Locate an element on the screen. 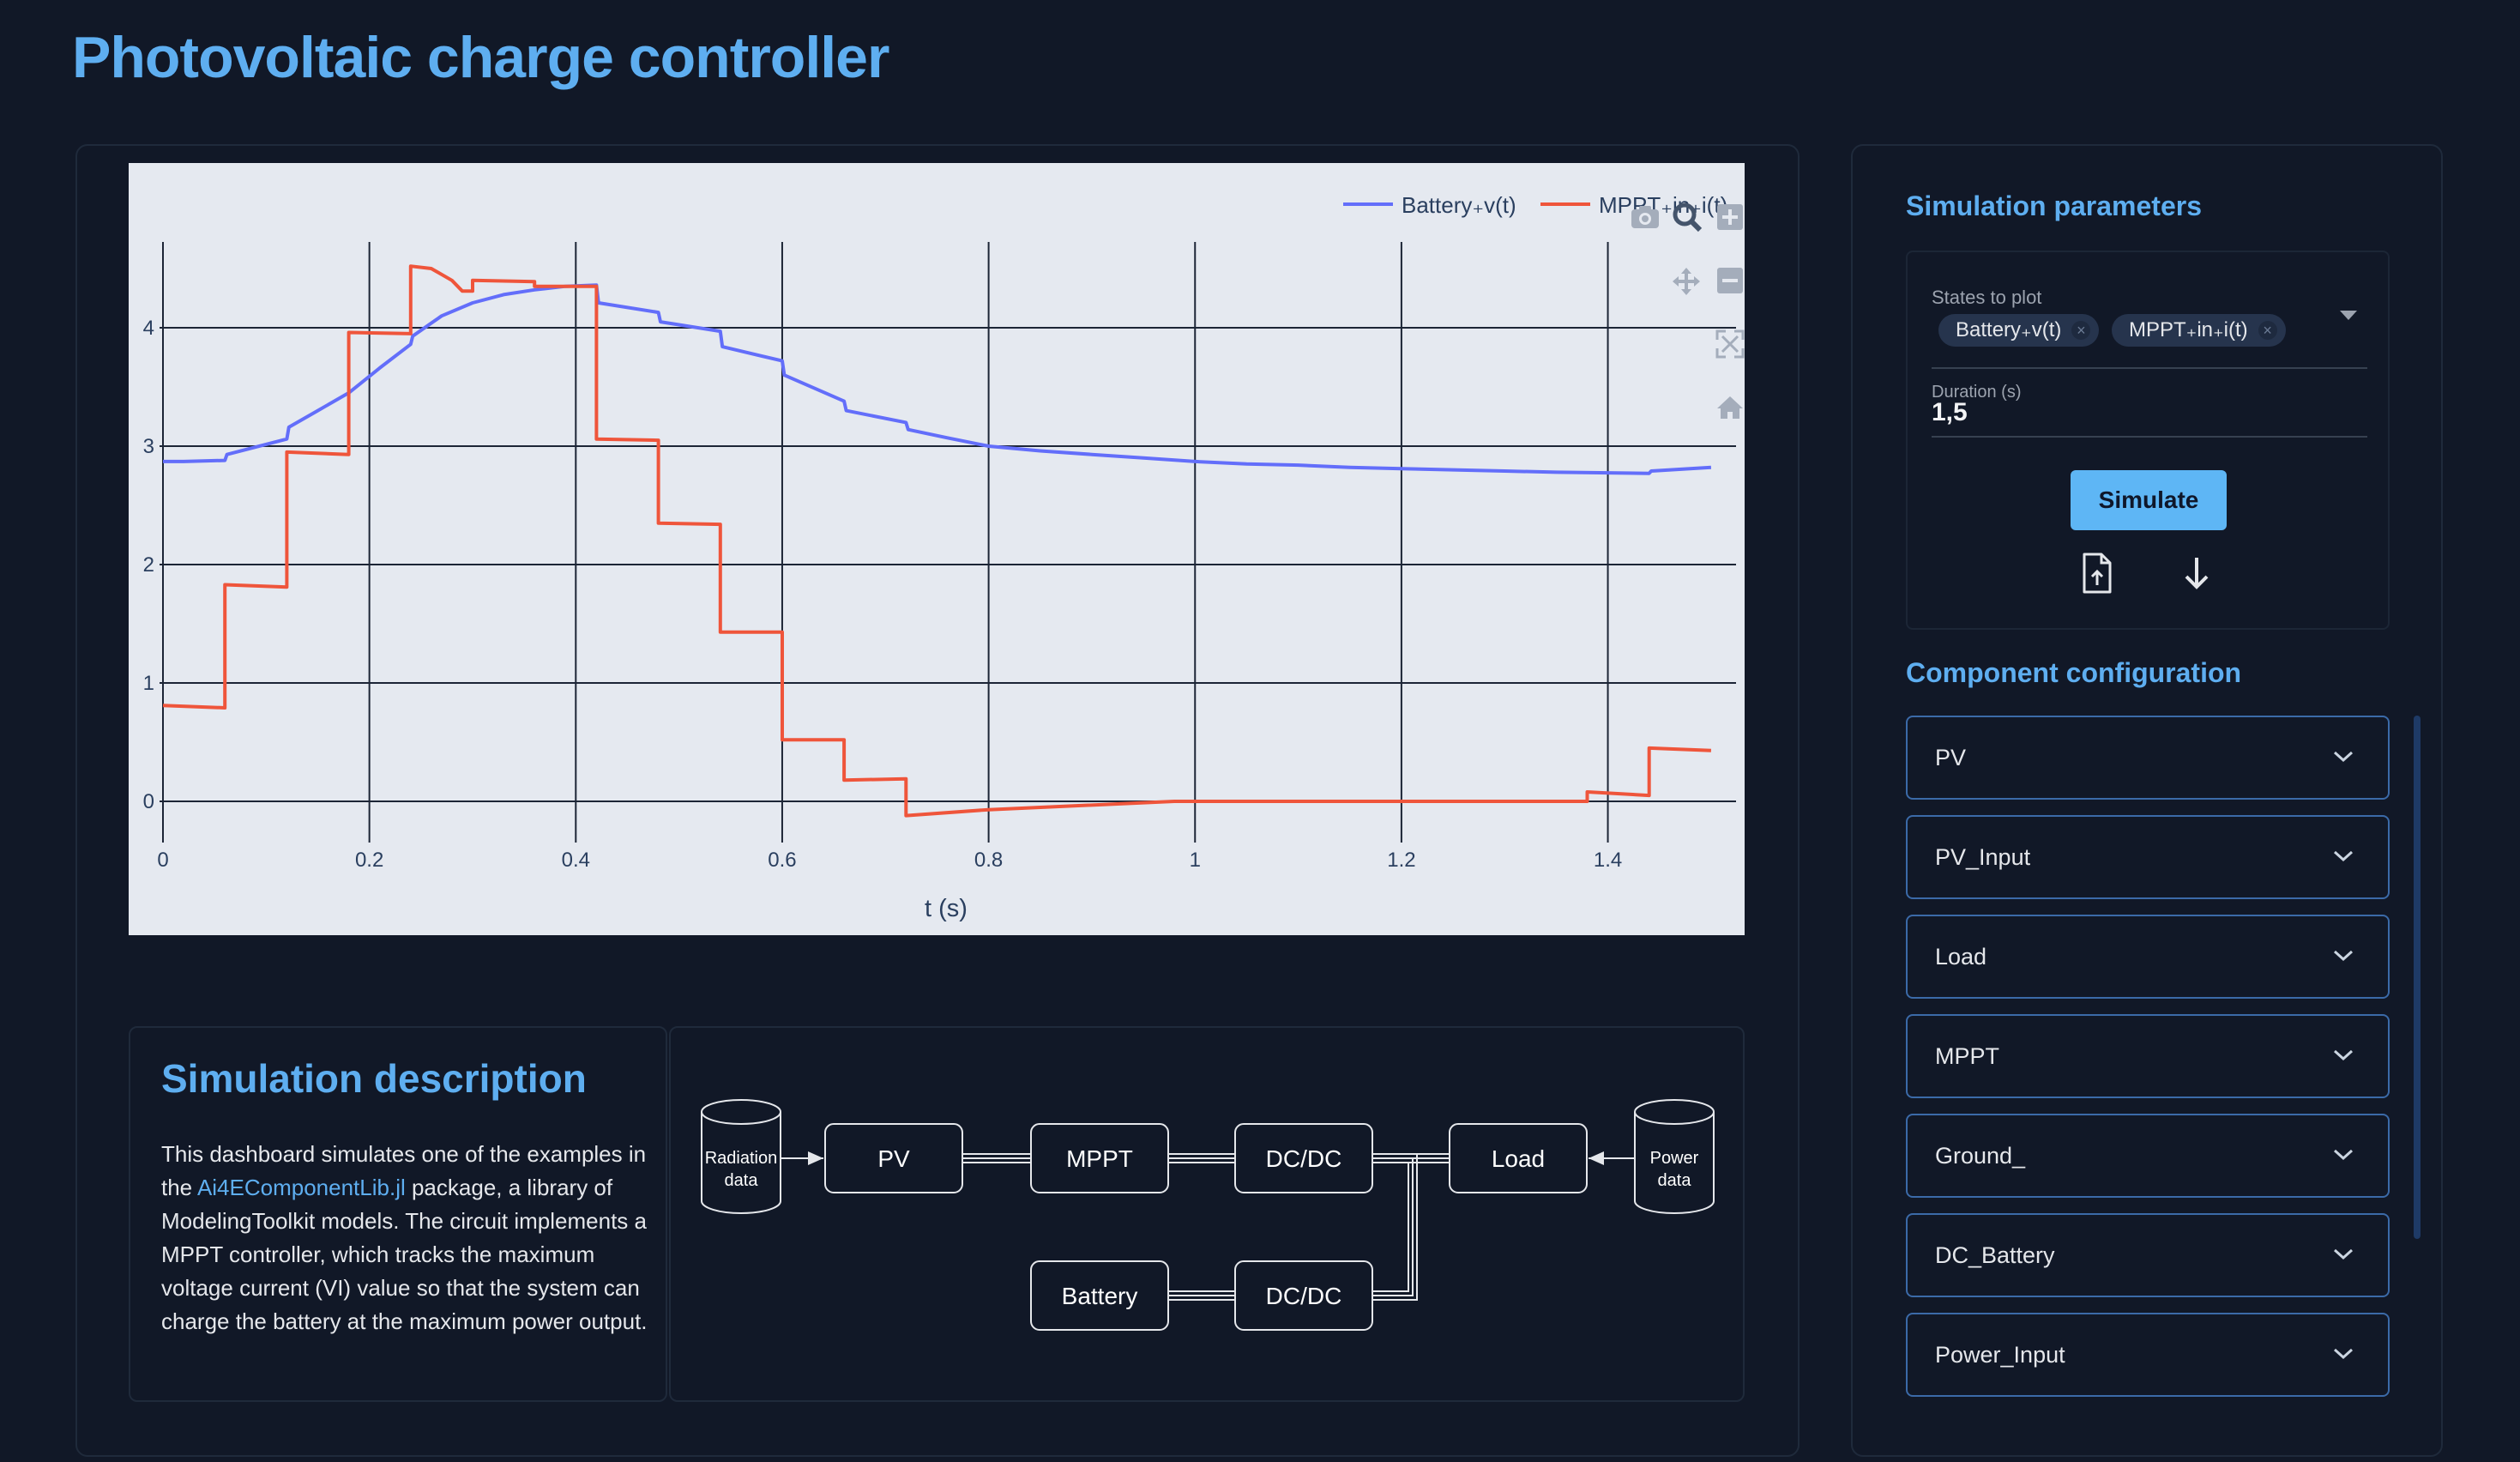 This screenshot has height=1462, width=2520. state-chip-battery: Battery₊v(t) × is located at coordinates (2019, 330).